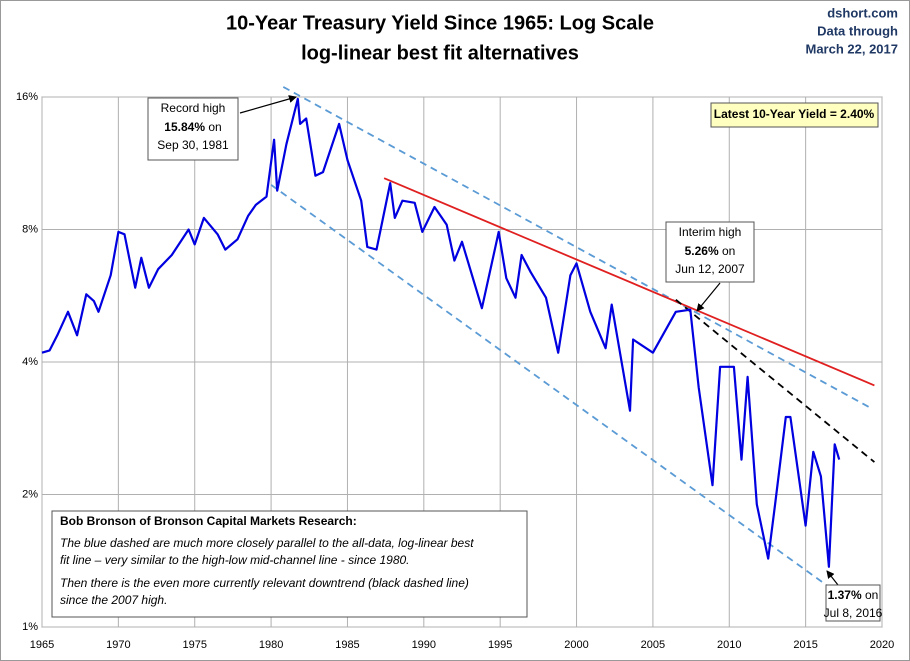  What do you see at coordinates (862, 12) in the screenshot?
I see `source: dshort.com` at bounding box center [862, 12].